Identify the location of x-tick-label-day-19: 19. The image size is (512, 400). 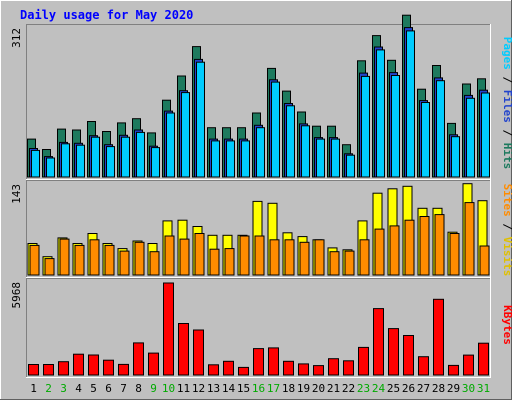
(303, 388).